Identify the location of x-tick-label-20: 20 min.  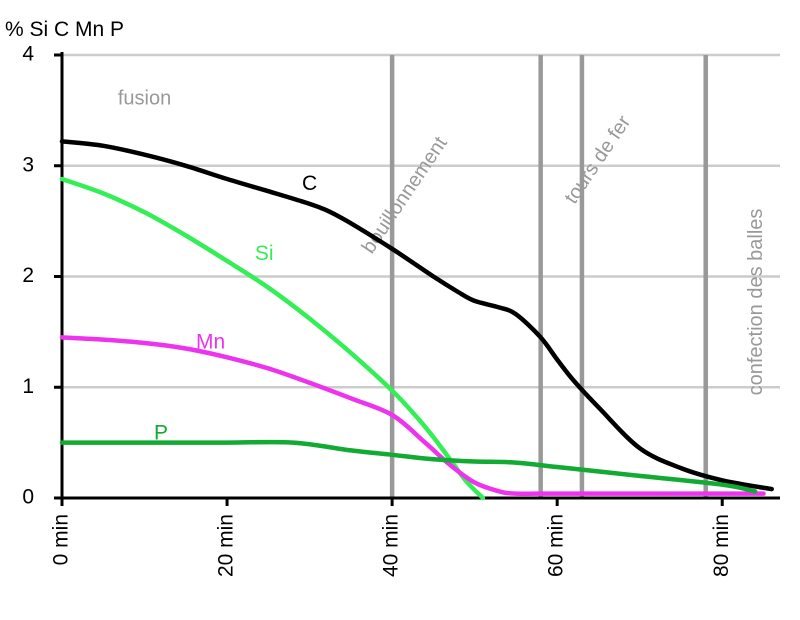
(226, 545).